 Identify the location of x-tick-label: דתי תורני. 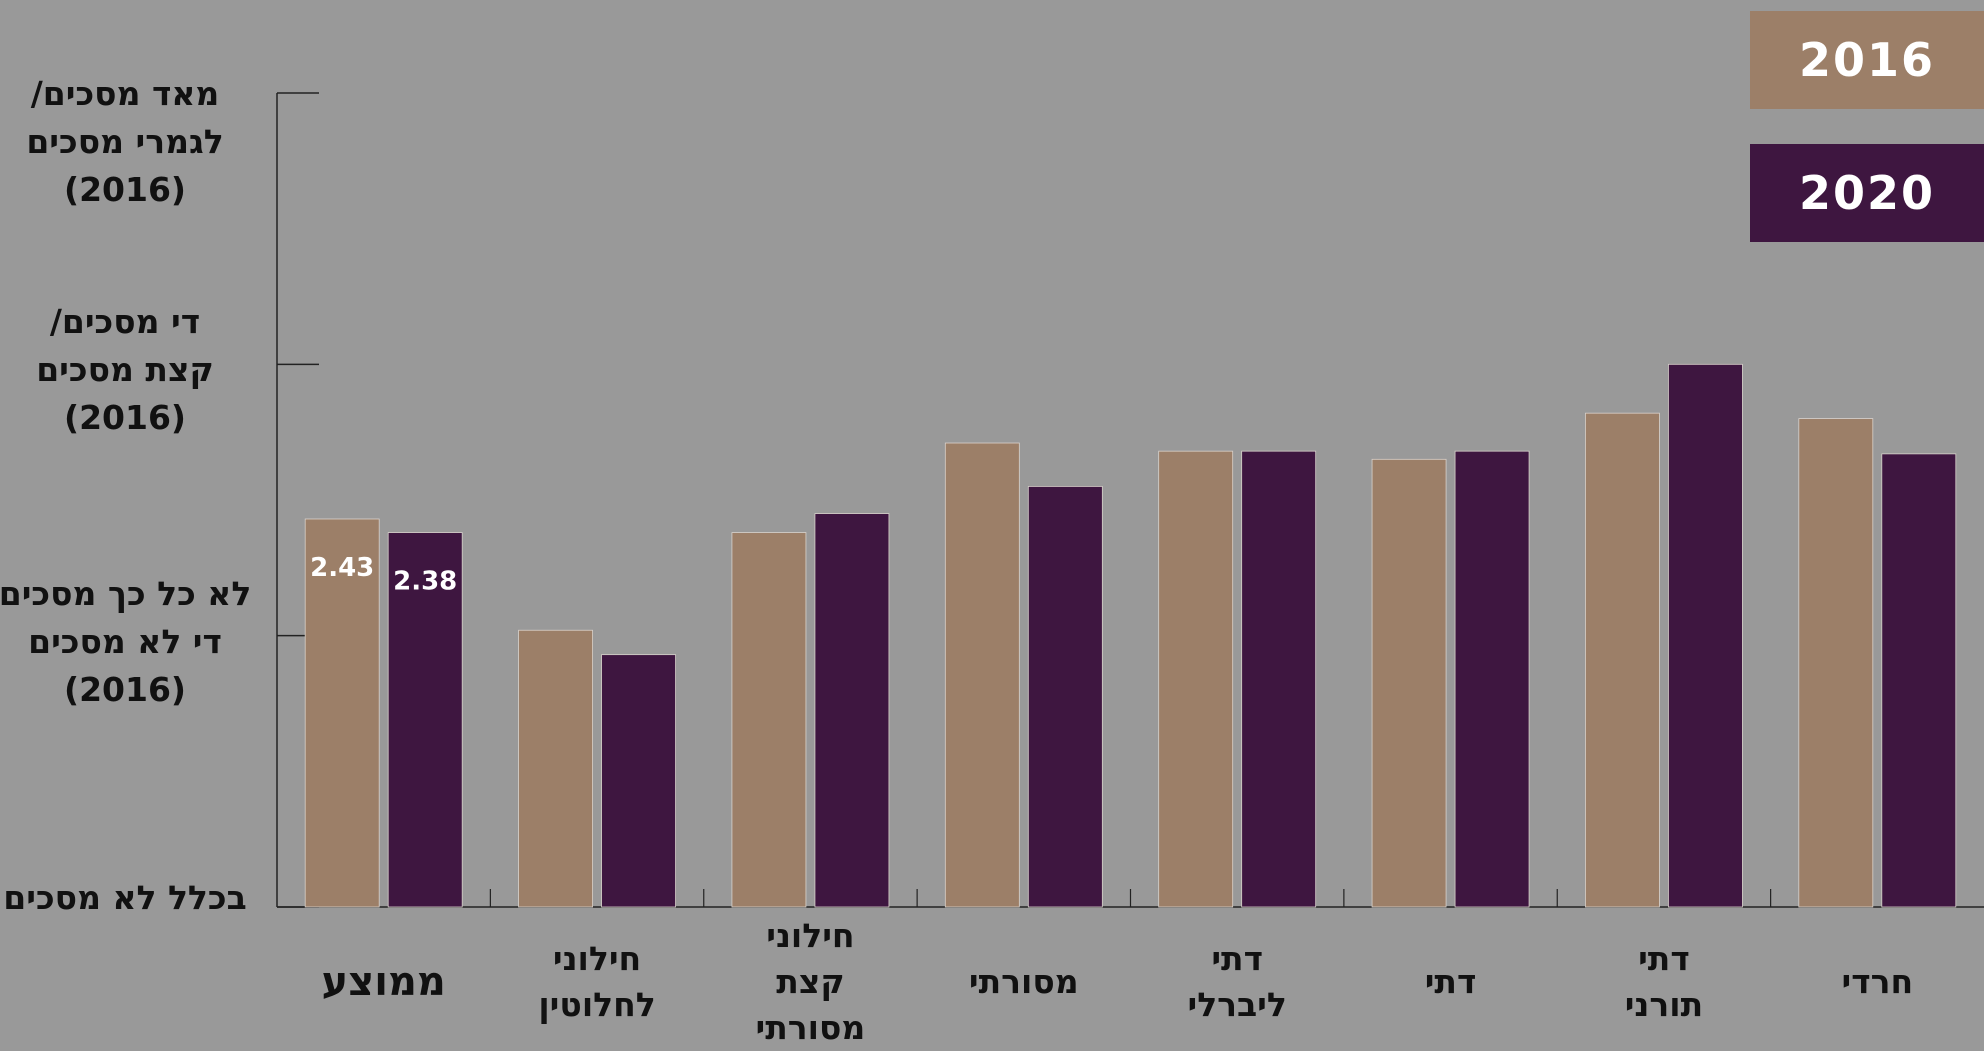
(1664, 981).